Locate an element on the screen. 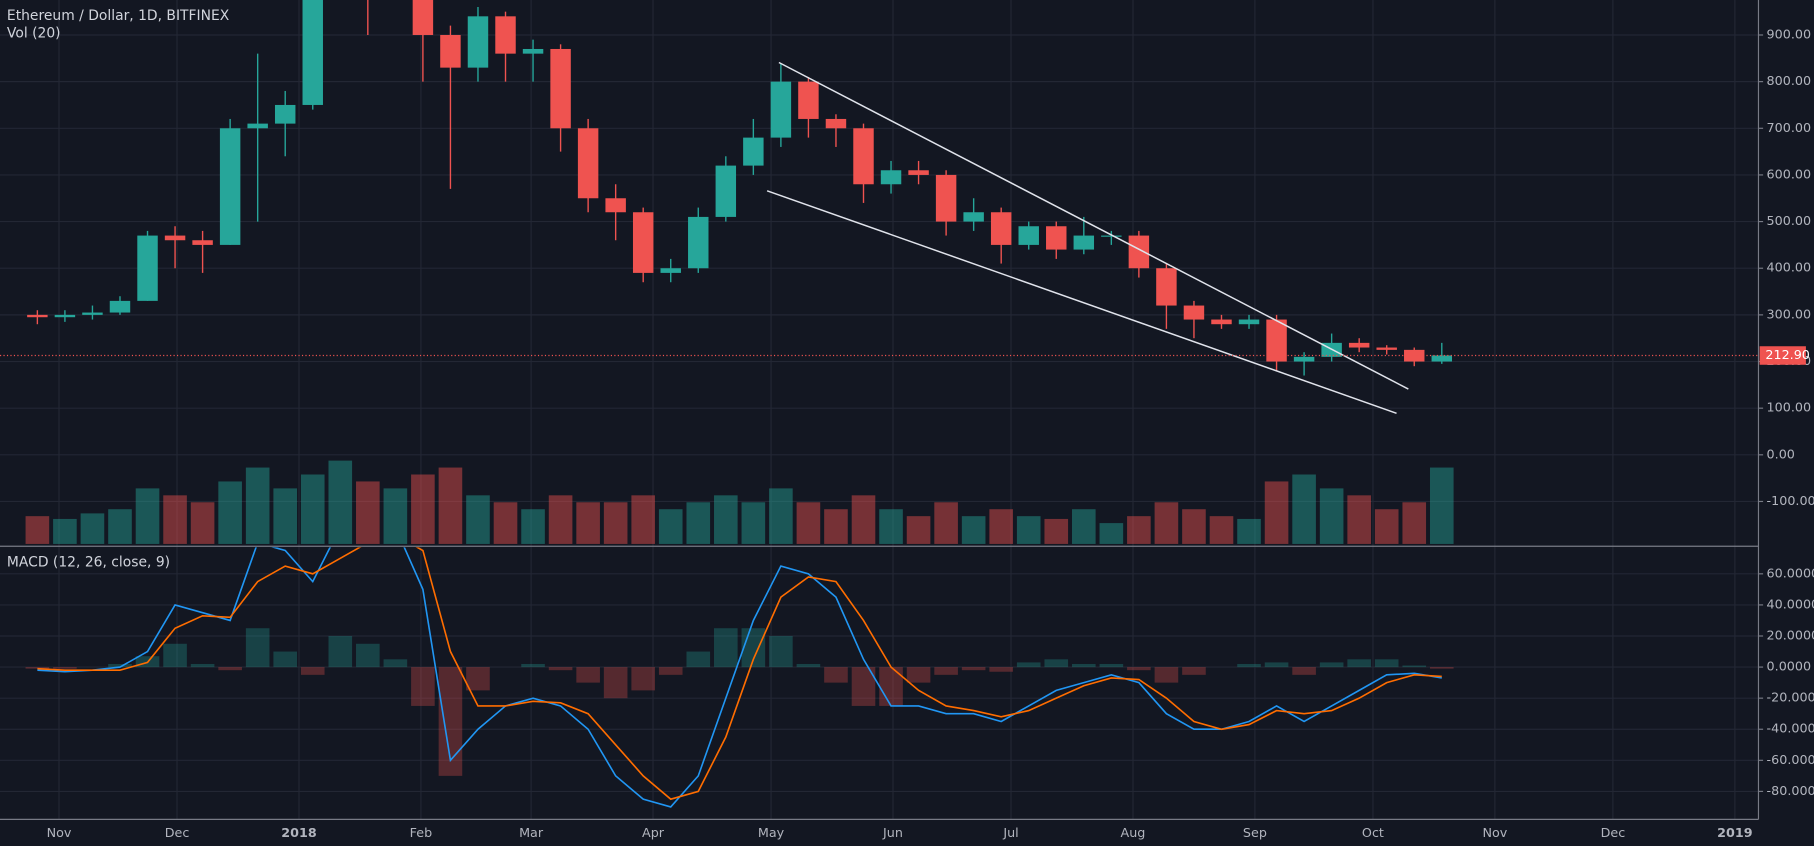  x-tick-label: May is located at coordinates (771, 832).